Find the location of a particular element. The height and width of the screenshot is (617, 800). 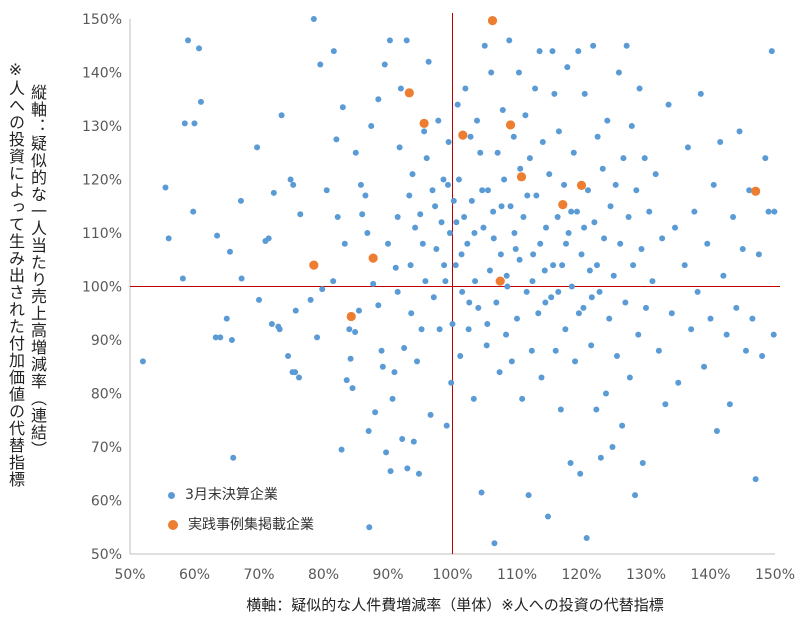

x-tick-label: 90% is located at coordinates (387, 575).